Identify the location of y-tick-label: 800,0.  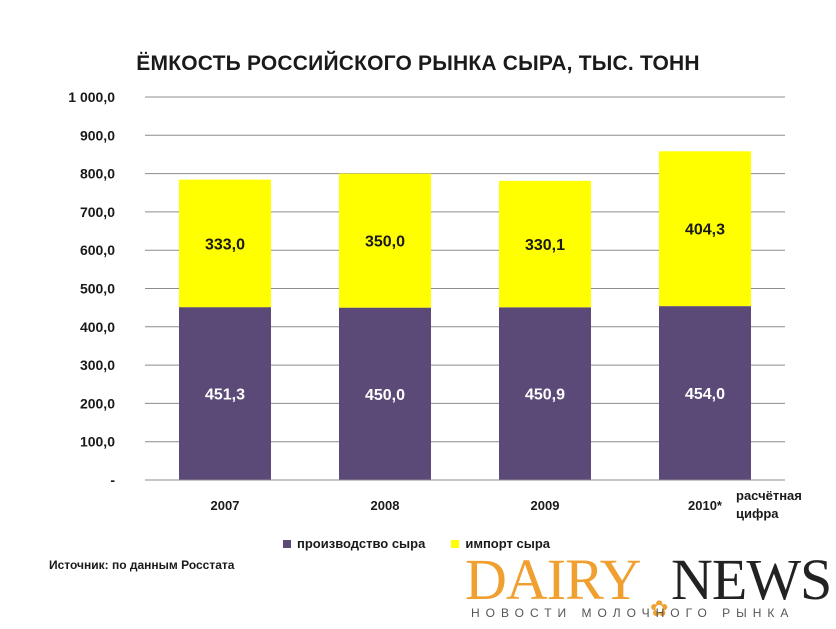
(97, 174).